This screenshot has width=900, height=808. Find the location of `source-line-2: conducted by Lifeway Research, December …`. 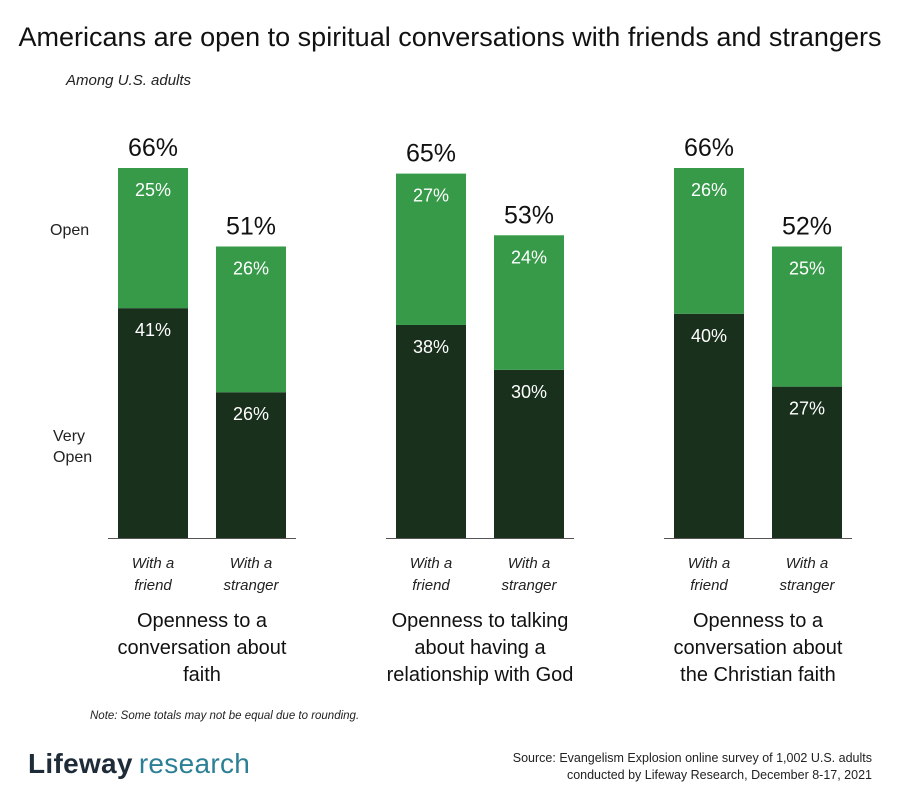

source-line-2: conducted by Lifeway Research, December … is located at coordinates (719, 775).